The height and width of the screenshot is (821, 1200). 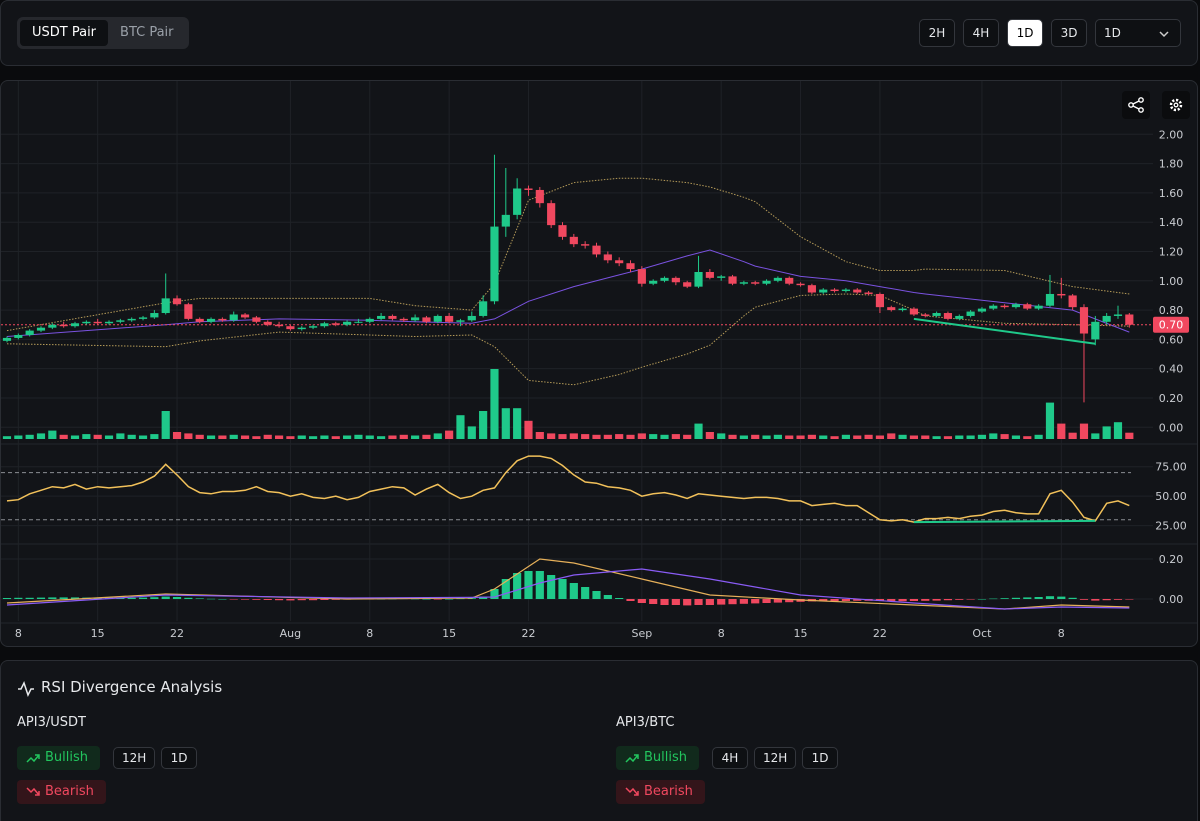 What do you see at coordinates (1176, 105) in the screenshot?
I see `settings-button` at bounding box center [1176, 105].